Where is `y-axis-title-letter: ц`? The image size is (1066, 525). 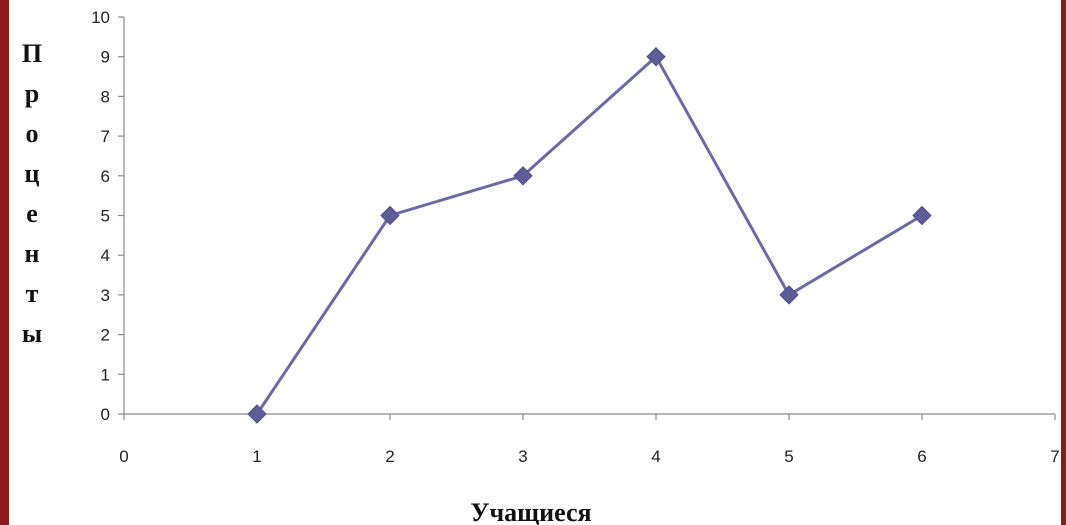
y-axis-title-letter: ц is located at coordinates (32, 173).